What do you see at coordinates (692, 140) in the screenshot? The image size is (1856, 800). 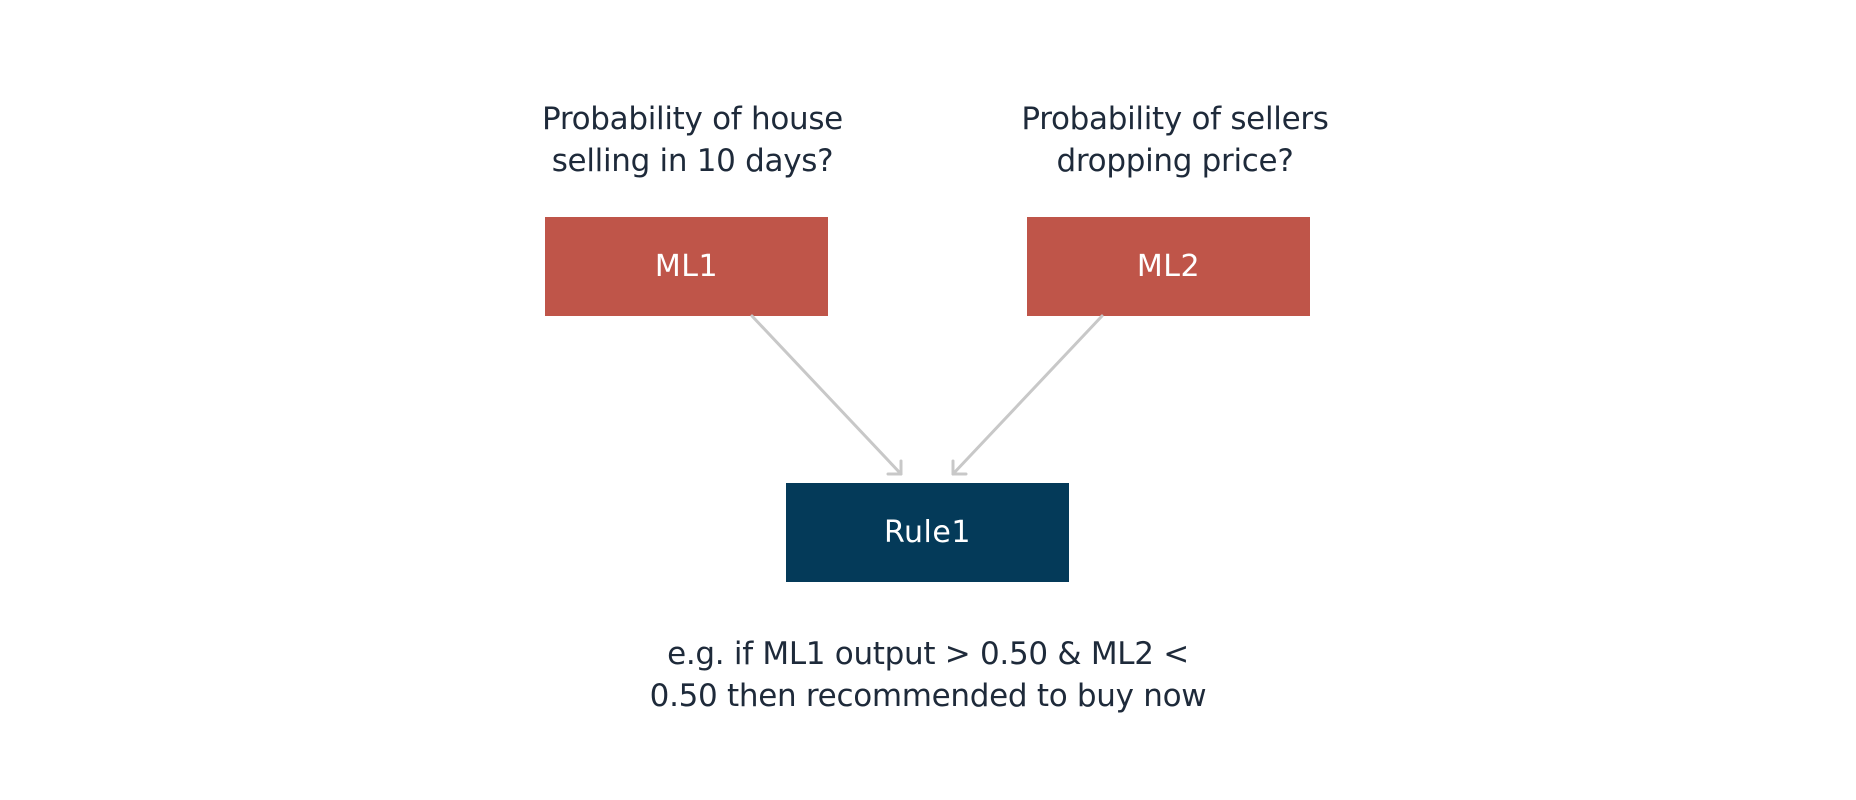 I see `ml1-question-label: Probability of house selling in 10 days?` at bounding box center [692, 140].